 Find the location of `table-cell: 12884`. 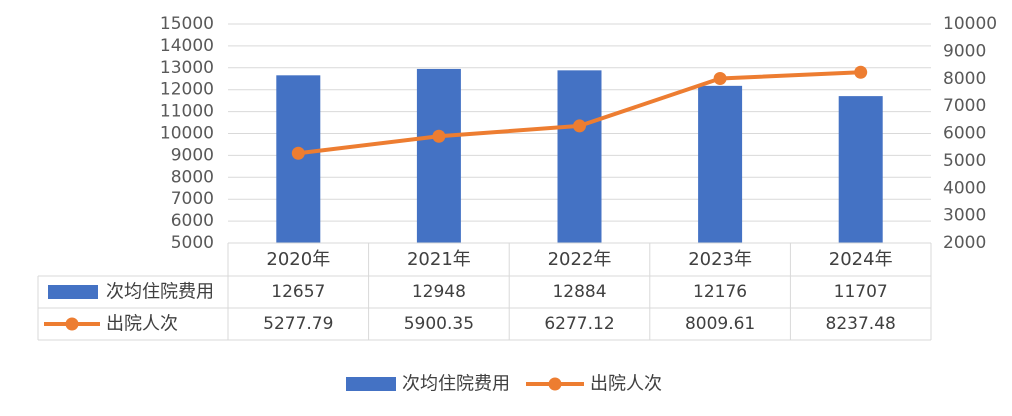

table-cell: 12884 is located at coordinates (579, 292).